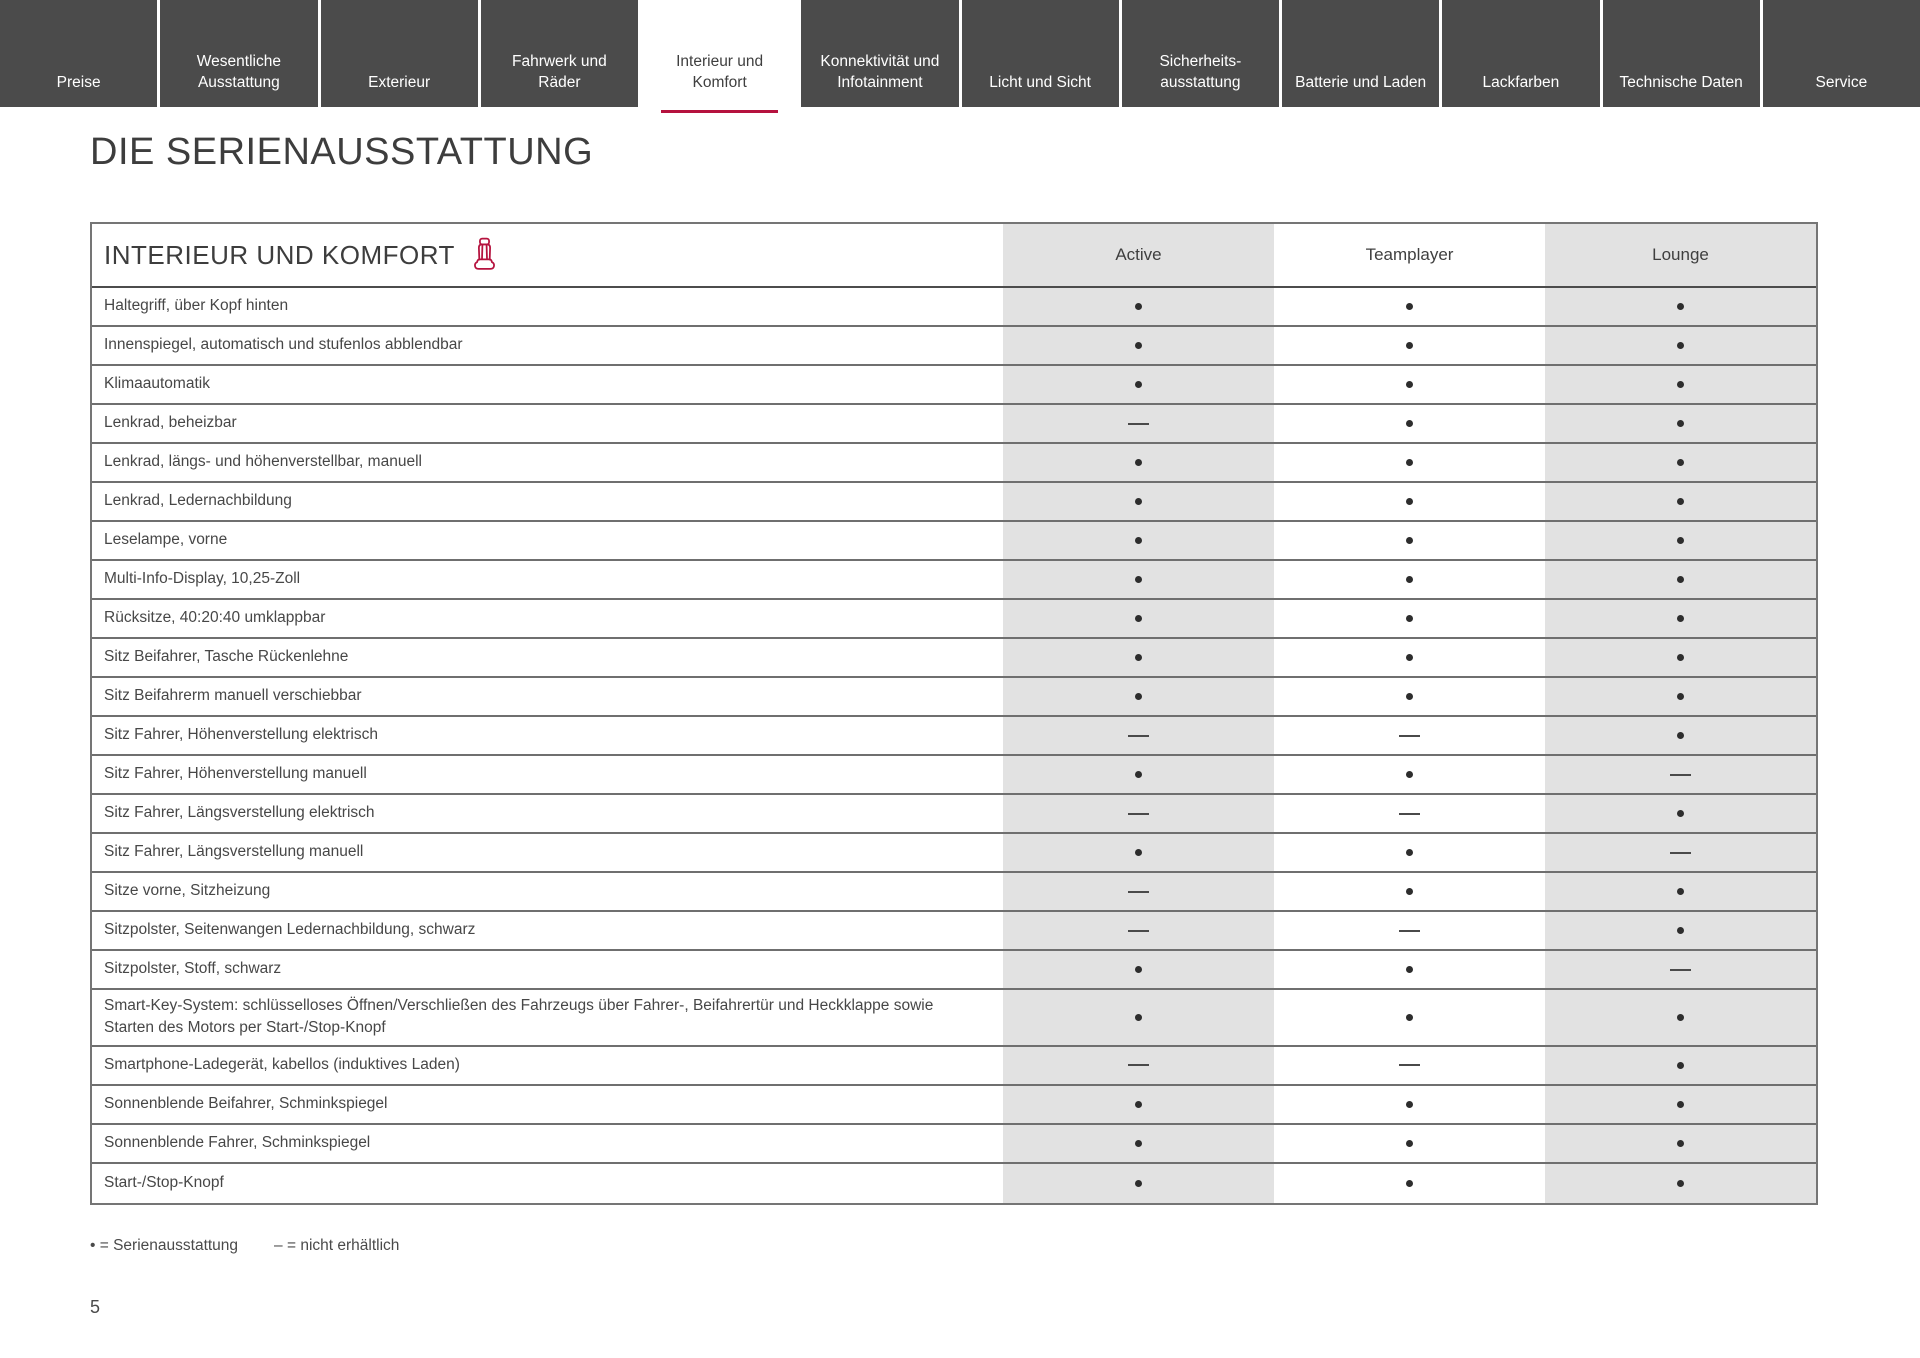 The width and height of the screenshot is (1920, 1358). Describe the element at coordinates (954, 307) in the screenshot. I see `table-row: Haltegriff, über Kopf hinten` at that location.